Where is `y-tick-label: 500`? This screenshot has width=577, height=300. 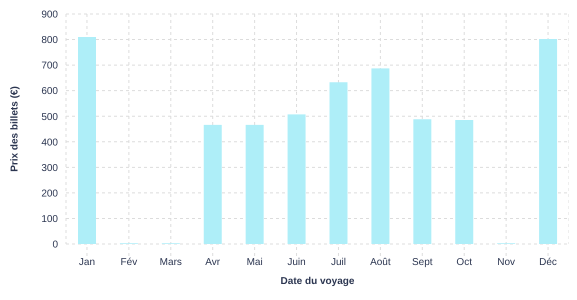 y-tick-label: 500 is located at coordinates (49, 117).